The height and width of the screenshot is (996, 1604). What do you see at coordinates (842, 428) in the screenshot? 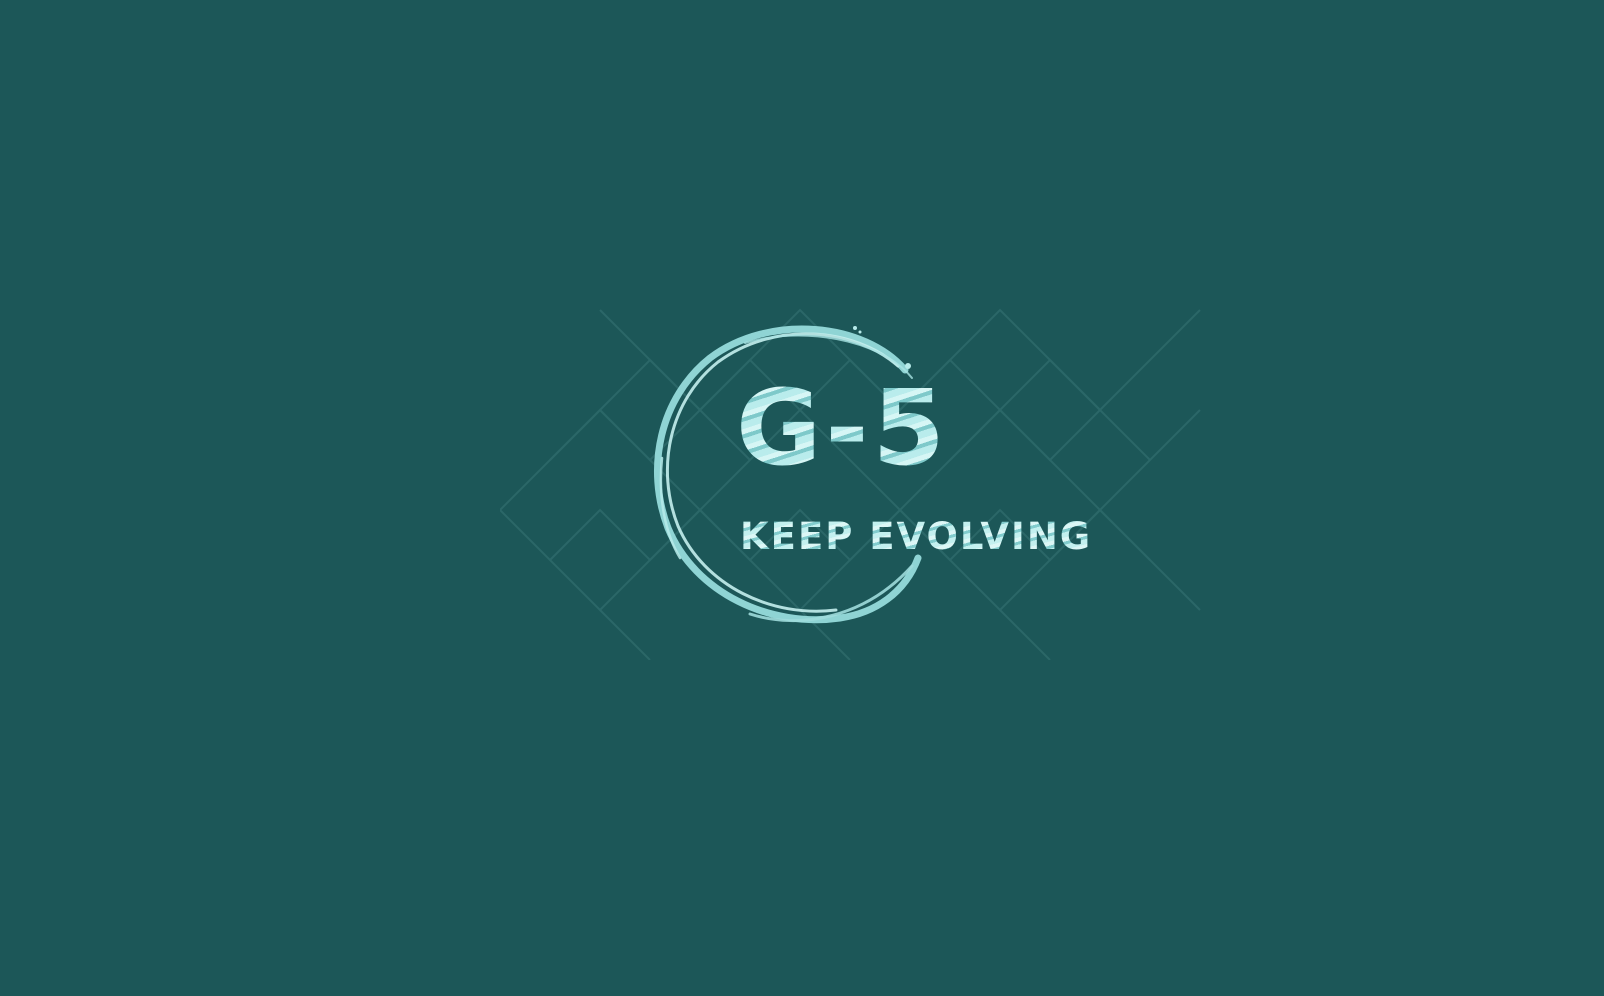
I see `logo-title: G-5` at bounding box center [842, 428].